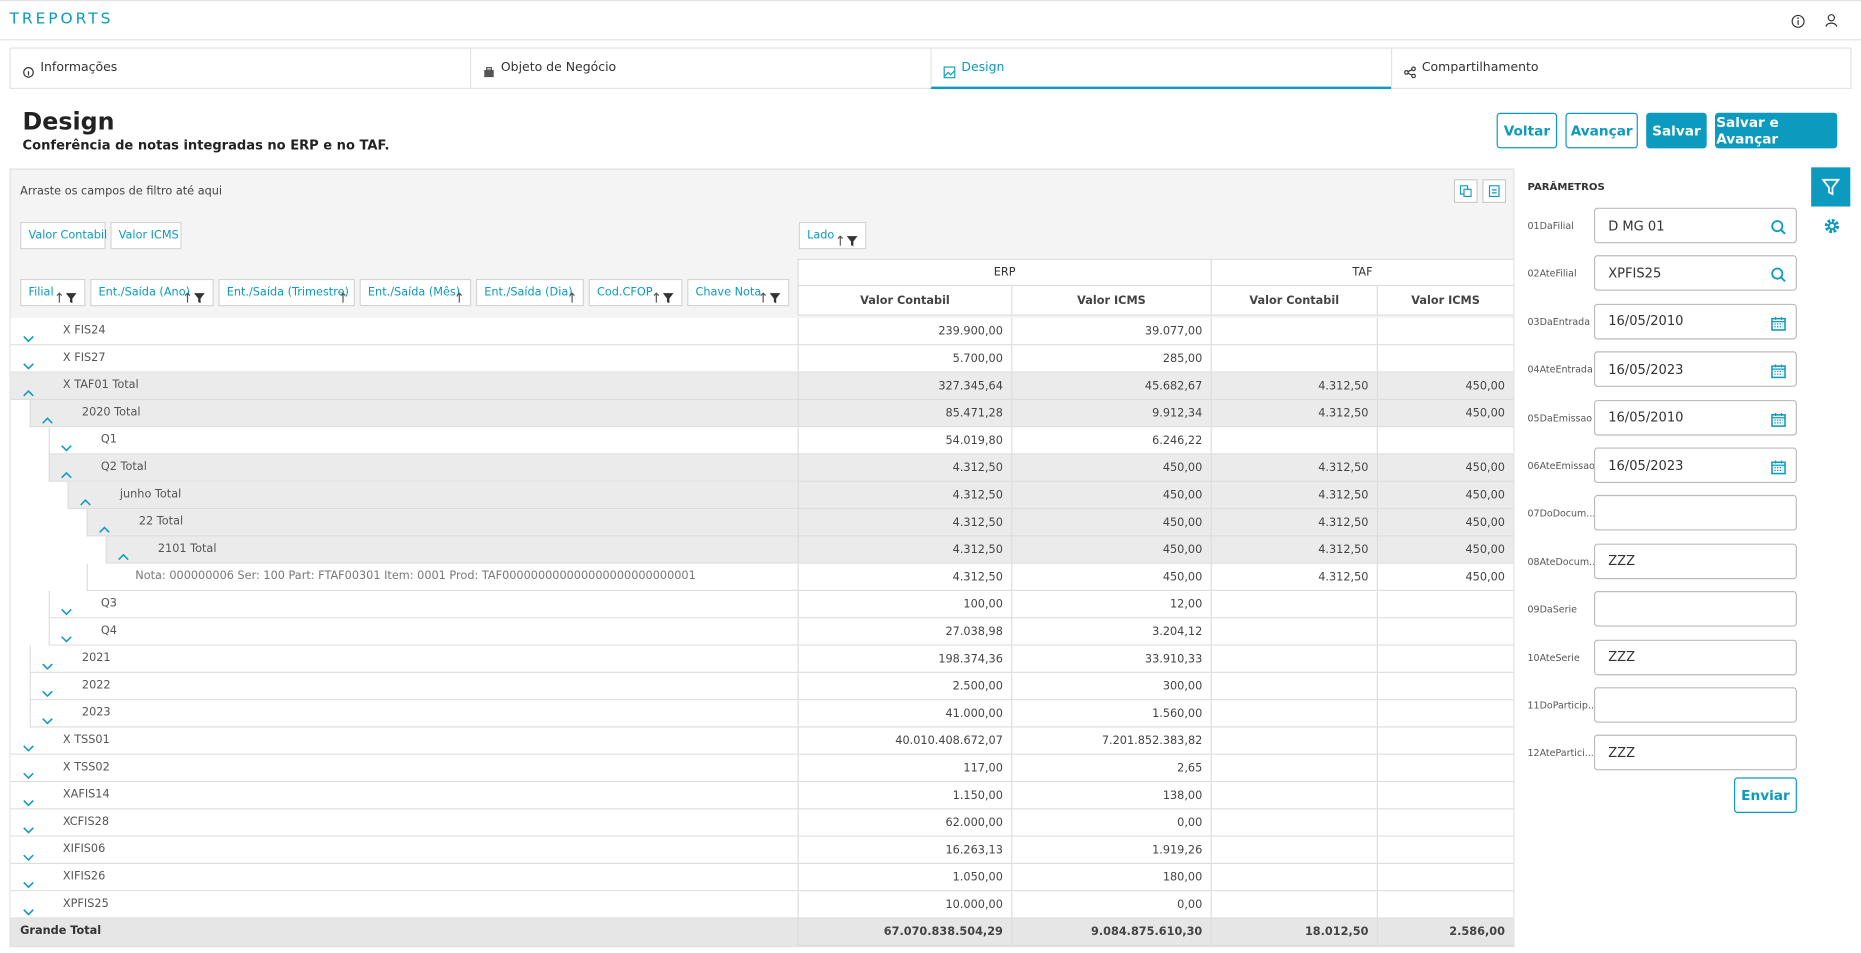  I want to click on action-button: Avançar, so click(1601, 130).